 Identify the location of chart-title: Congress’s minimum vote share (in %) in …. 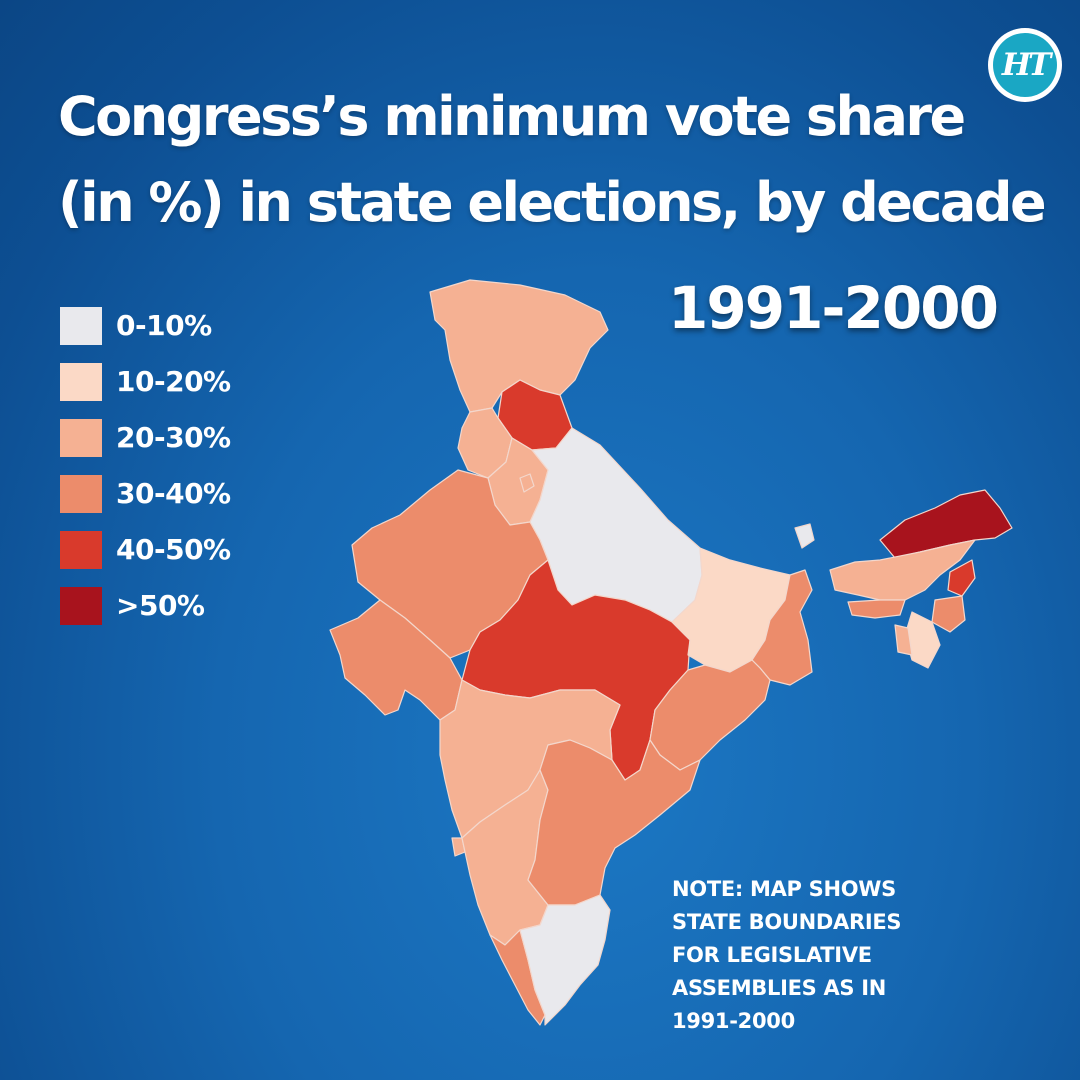
(552, 160).